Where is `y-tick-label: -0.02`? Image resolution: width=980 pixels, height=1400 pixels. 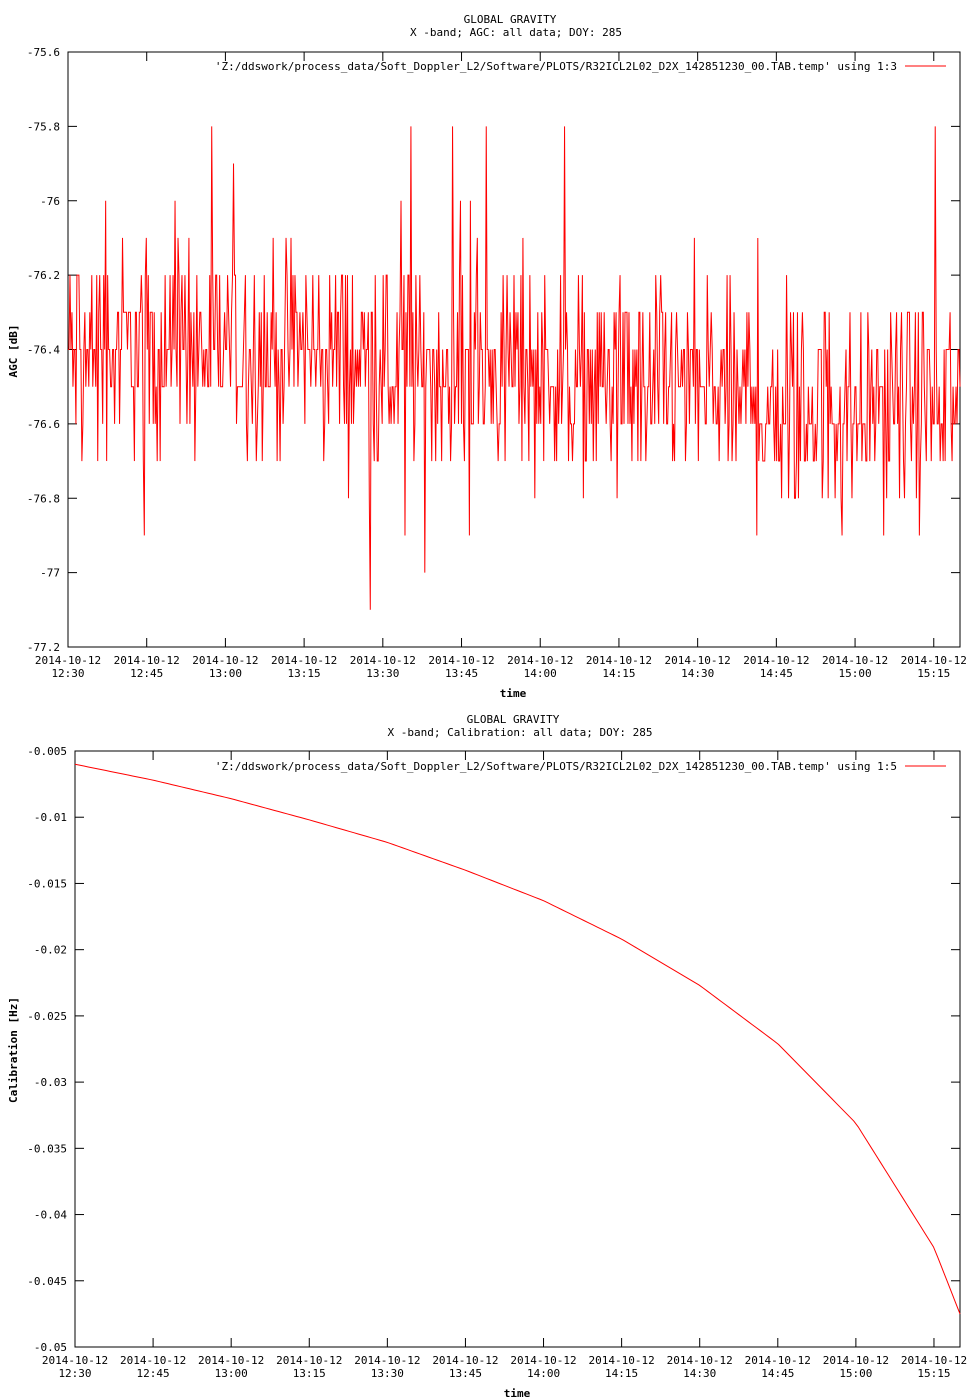
y-tick-label: -0.02 is located at coordinates (50, 950).